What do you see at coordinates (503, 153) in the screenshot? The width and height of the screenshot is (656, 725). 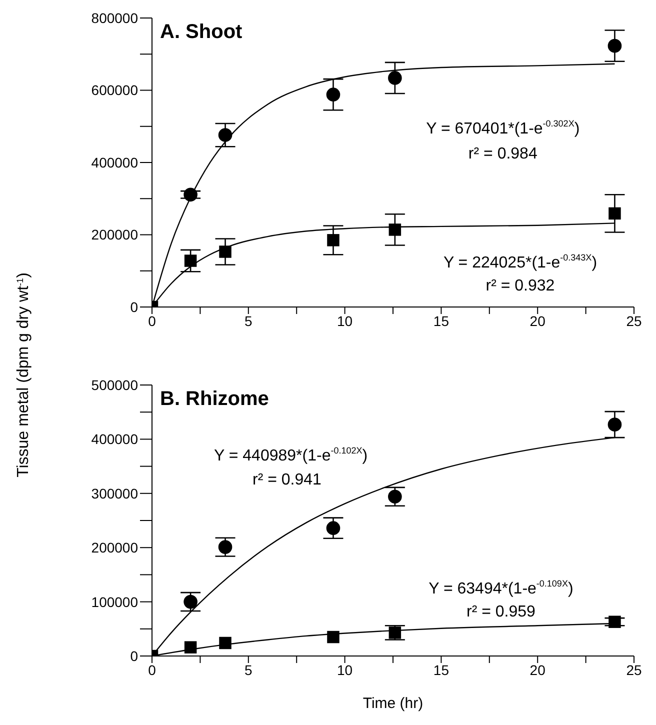 I see `annotation: r² = 0.984` at bounding box center [503, 153].